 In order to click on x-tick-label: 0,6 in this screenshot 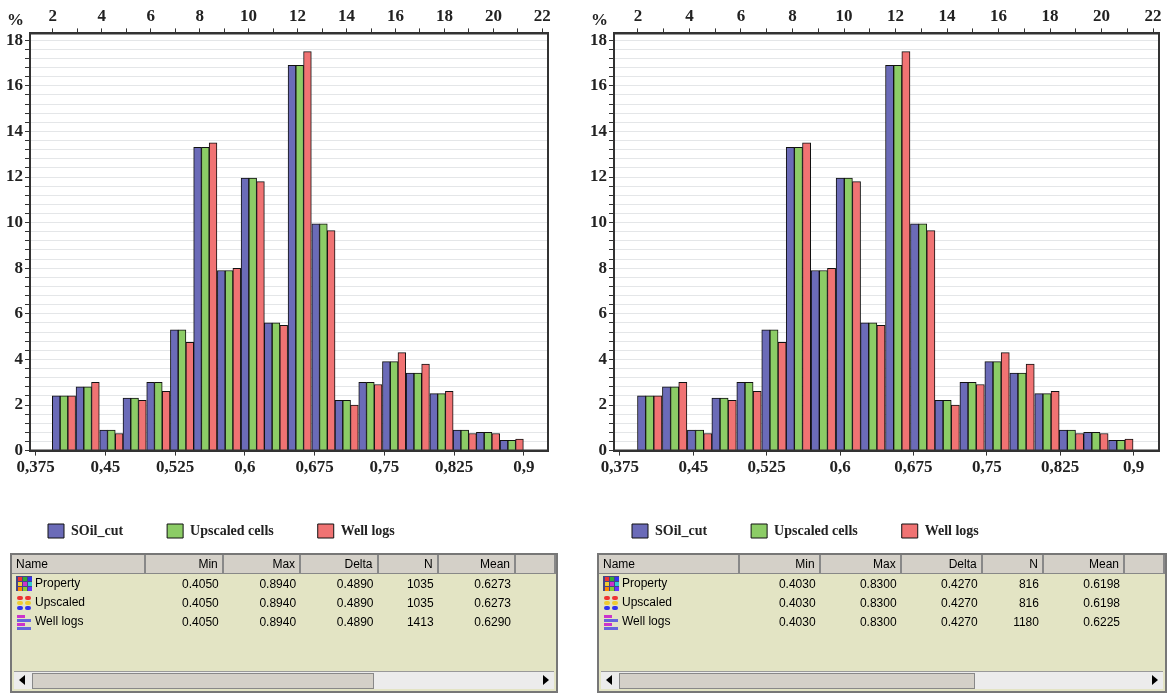, I will do `click(245, 467)`.